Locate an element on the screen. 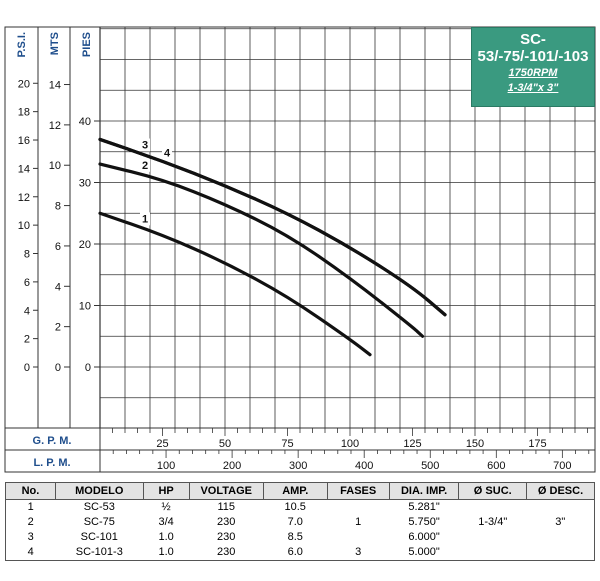 The height and width of the screenshot is (581, 600). cell-dia-imp: 5.000" is located at coordinates (424, 553).